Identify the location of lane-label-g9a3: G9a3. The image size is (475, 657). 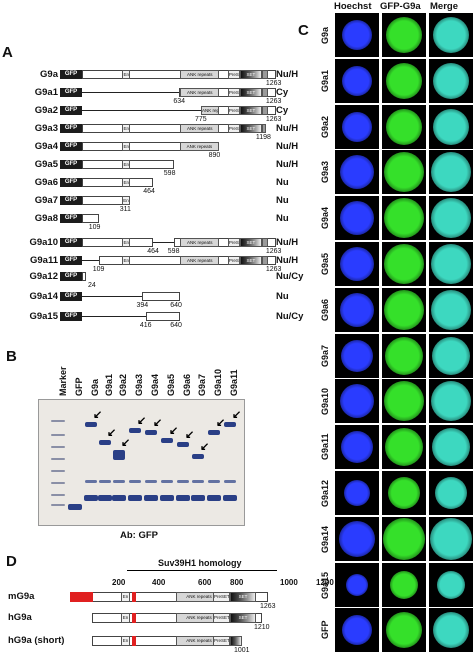
(139, 384).